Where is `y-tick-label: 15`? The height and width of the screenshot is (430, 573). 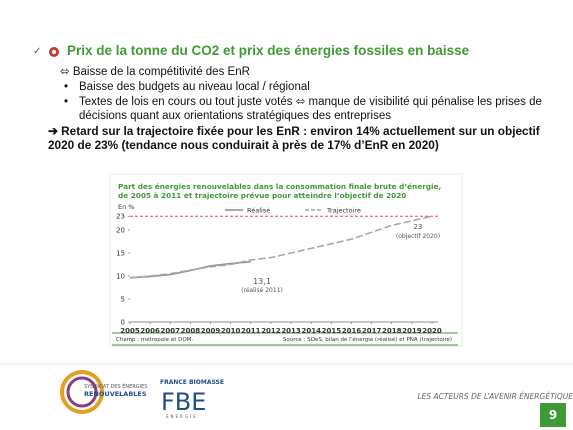 y-tick-label: 15 is located at coordinates (120, 254).